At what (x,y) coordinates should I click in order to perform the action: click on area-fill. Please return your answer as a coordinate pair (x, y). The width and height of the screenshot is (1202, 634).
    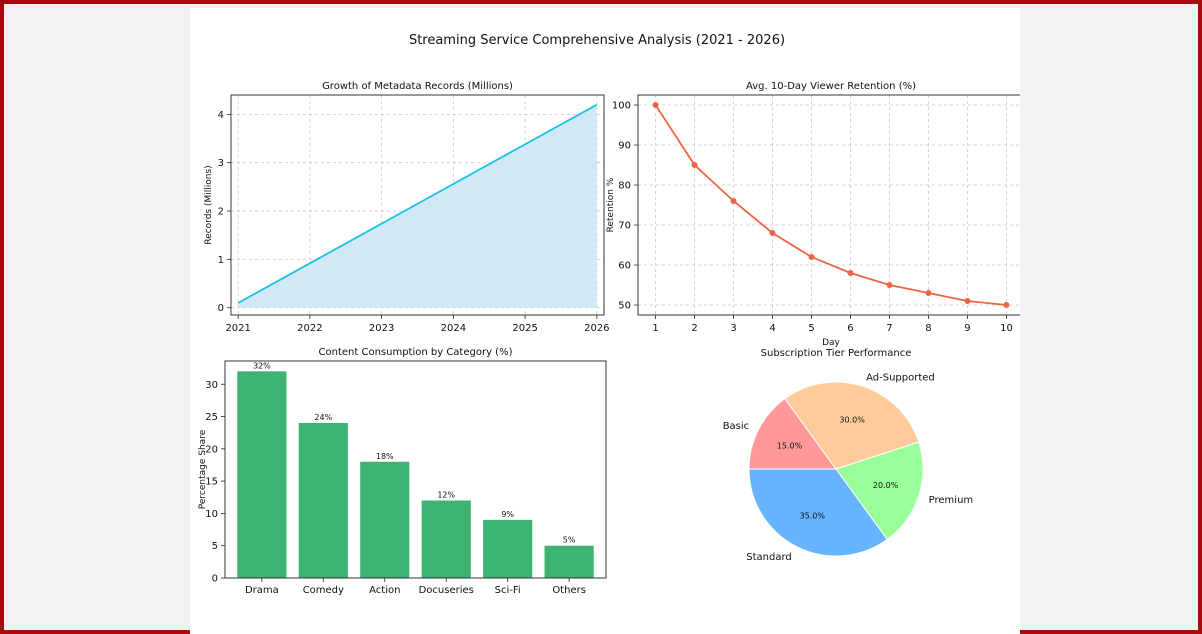
    Looking at the image, I should click on (417, 206).